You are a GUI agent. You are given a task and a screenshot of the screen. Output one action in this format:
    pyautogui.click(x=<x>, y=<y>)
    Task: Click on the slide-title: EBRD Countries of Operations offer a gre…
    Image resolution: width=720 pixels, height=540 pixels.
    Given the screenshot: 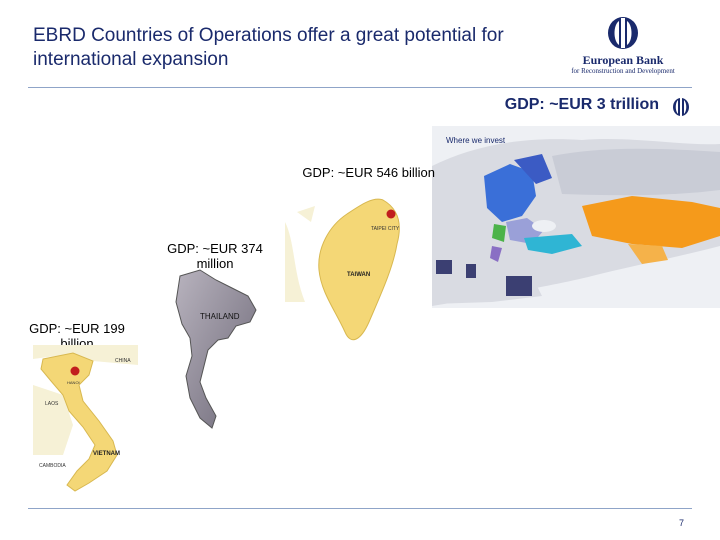 What is the action you would take?
    pyautogui.click(x=293, y=48)
    